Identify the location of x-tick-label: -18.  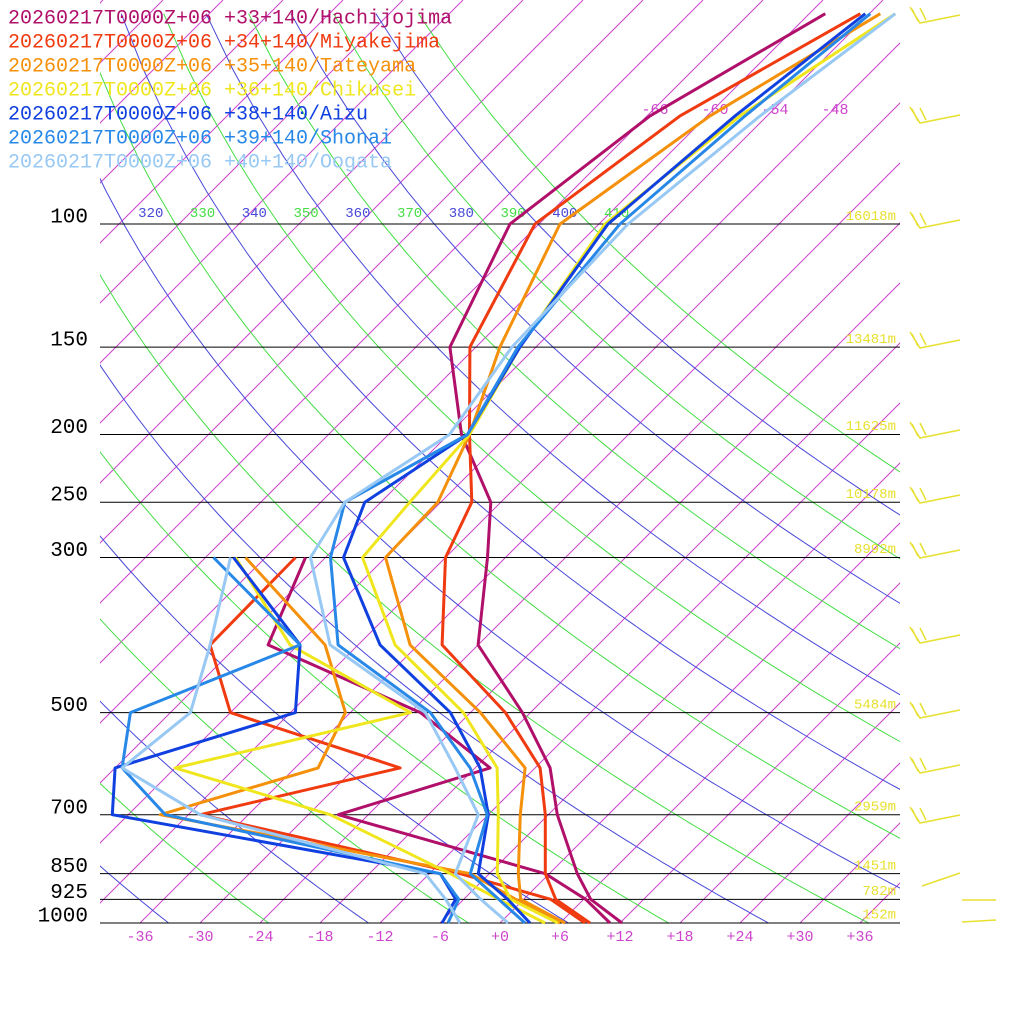
(319, 937).